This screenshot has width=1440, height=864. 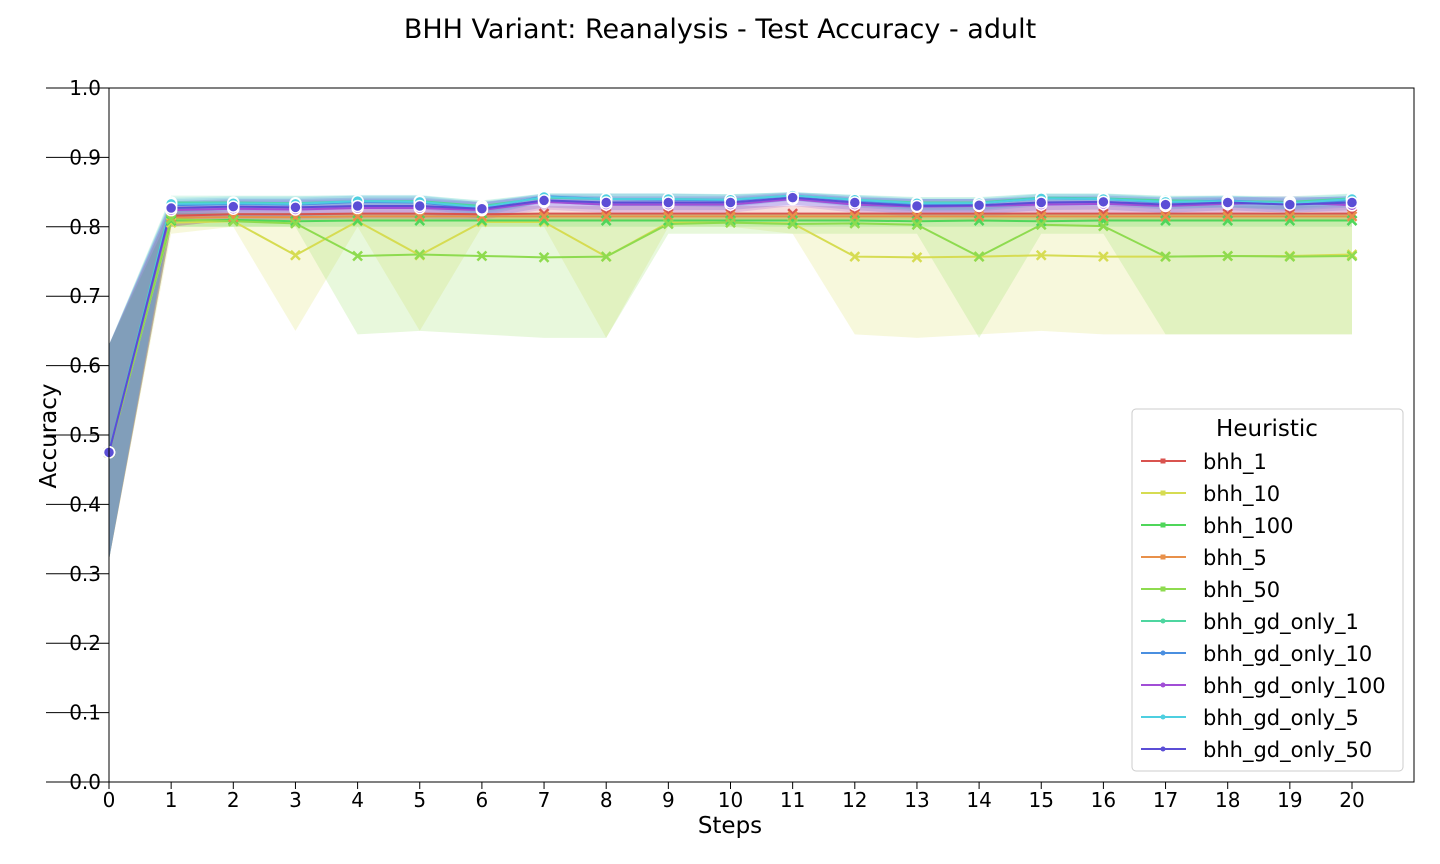 What do you see at coordinates (544, 800) in the screenshot?
I see `x-tick-label: 7` at bounding box center [544, 800].